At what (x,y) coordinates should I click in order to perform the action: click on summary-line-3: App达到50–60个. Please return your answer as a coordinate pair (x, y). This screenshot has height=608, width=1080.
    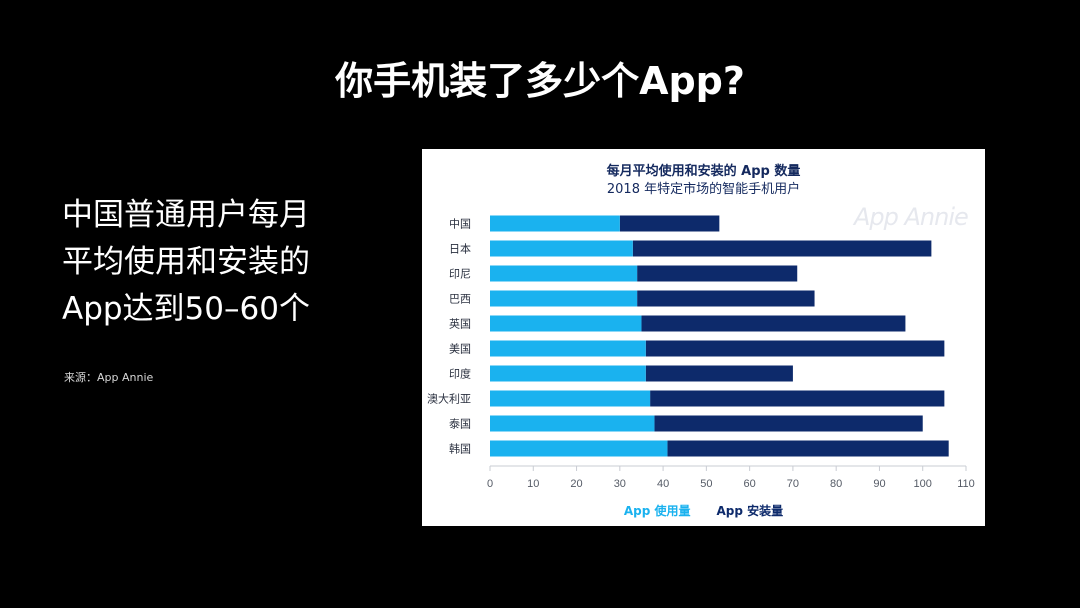
    Looking at the image, I should click on (186, 309).